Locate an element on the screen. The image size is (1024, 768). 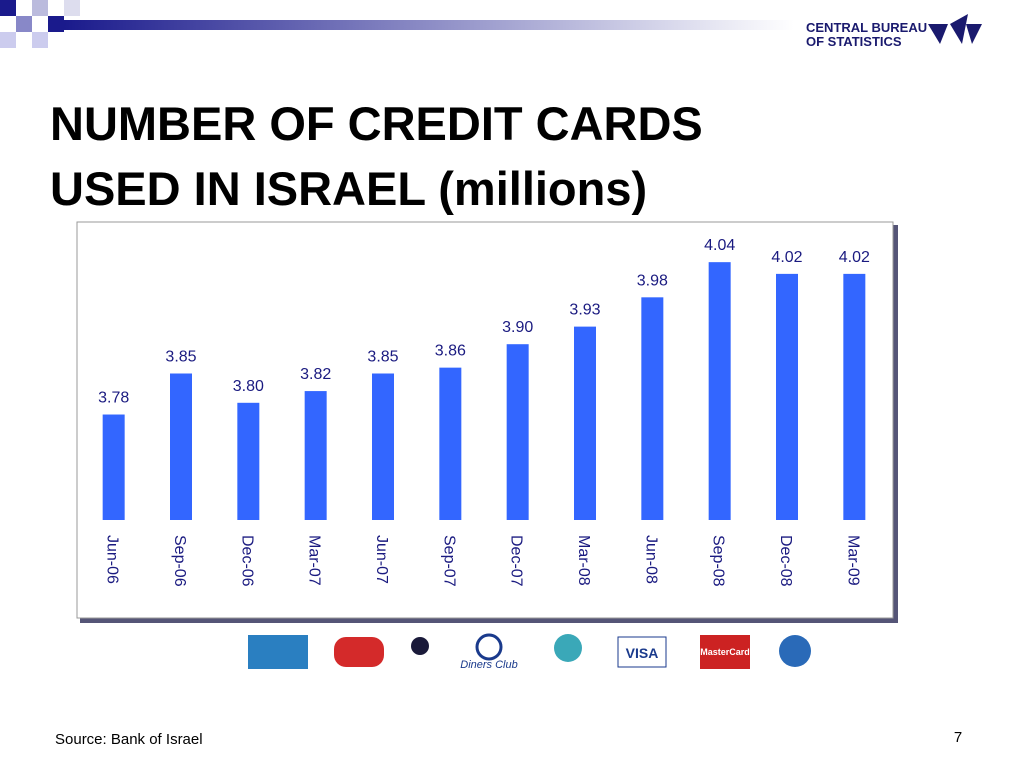
x-tick-label: Jun-08 is located at coordinates (650, 559).